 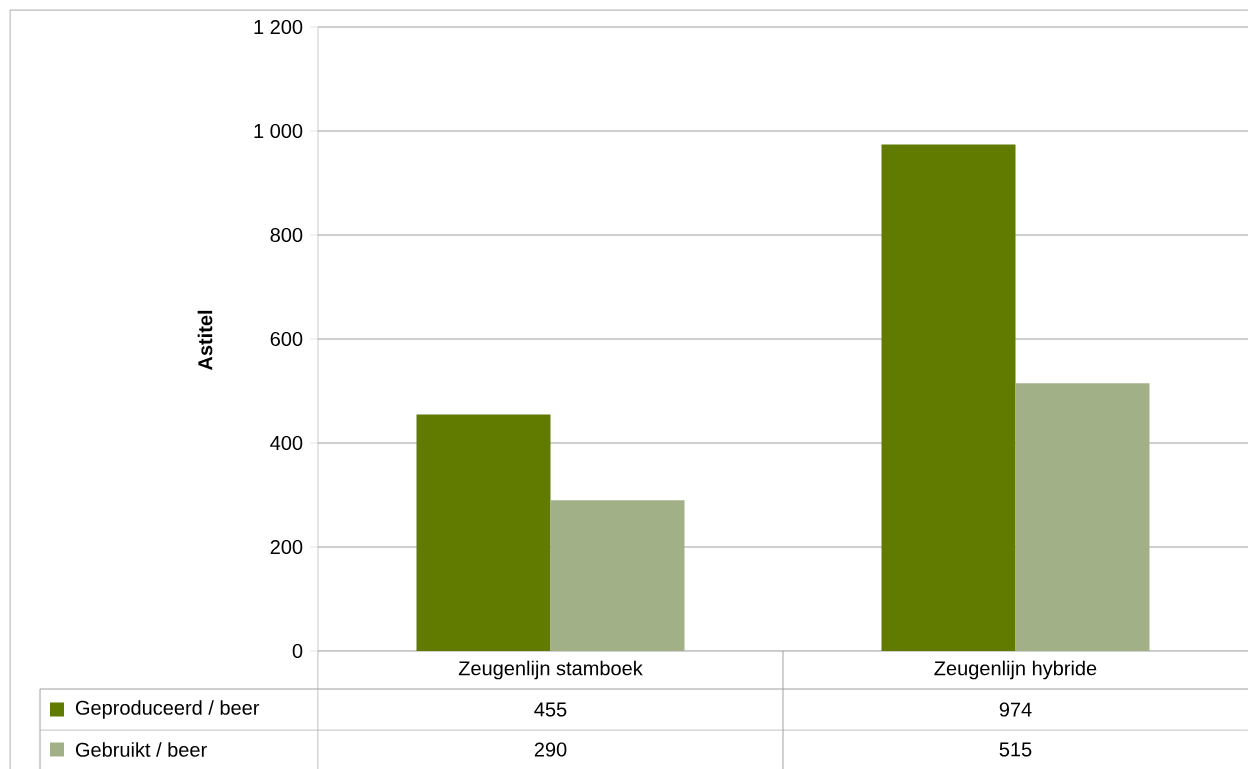 What do you see at coordinates (550, 749) in the screenshot?
I see `data-label: 290` at bounding box center [550, 749].